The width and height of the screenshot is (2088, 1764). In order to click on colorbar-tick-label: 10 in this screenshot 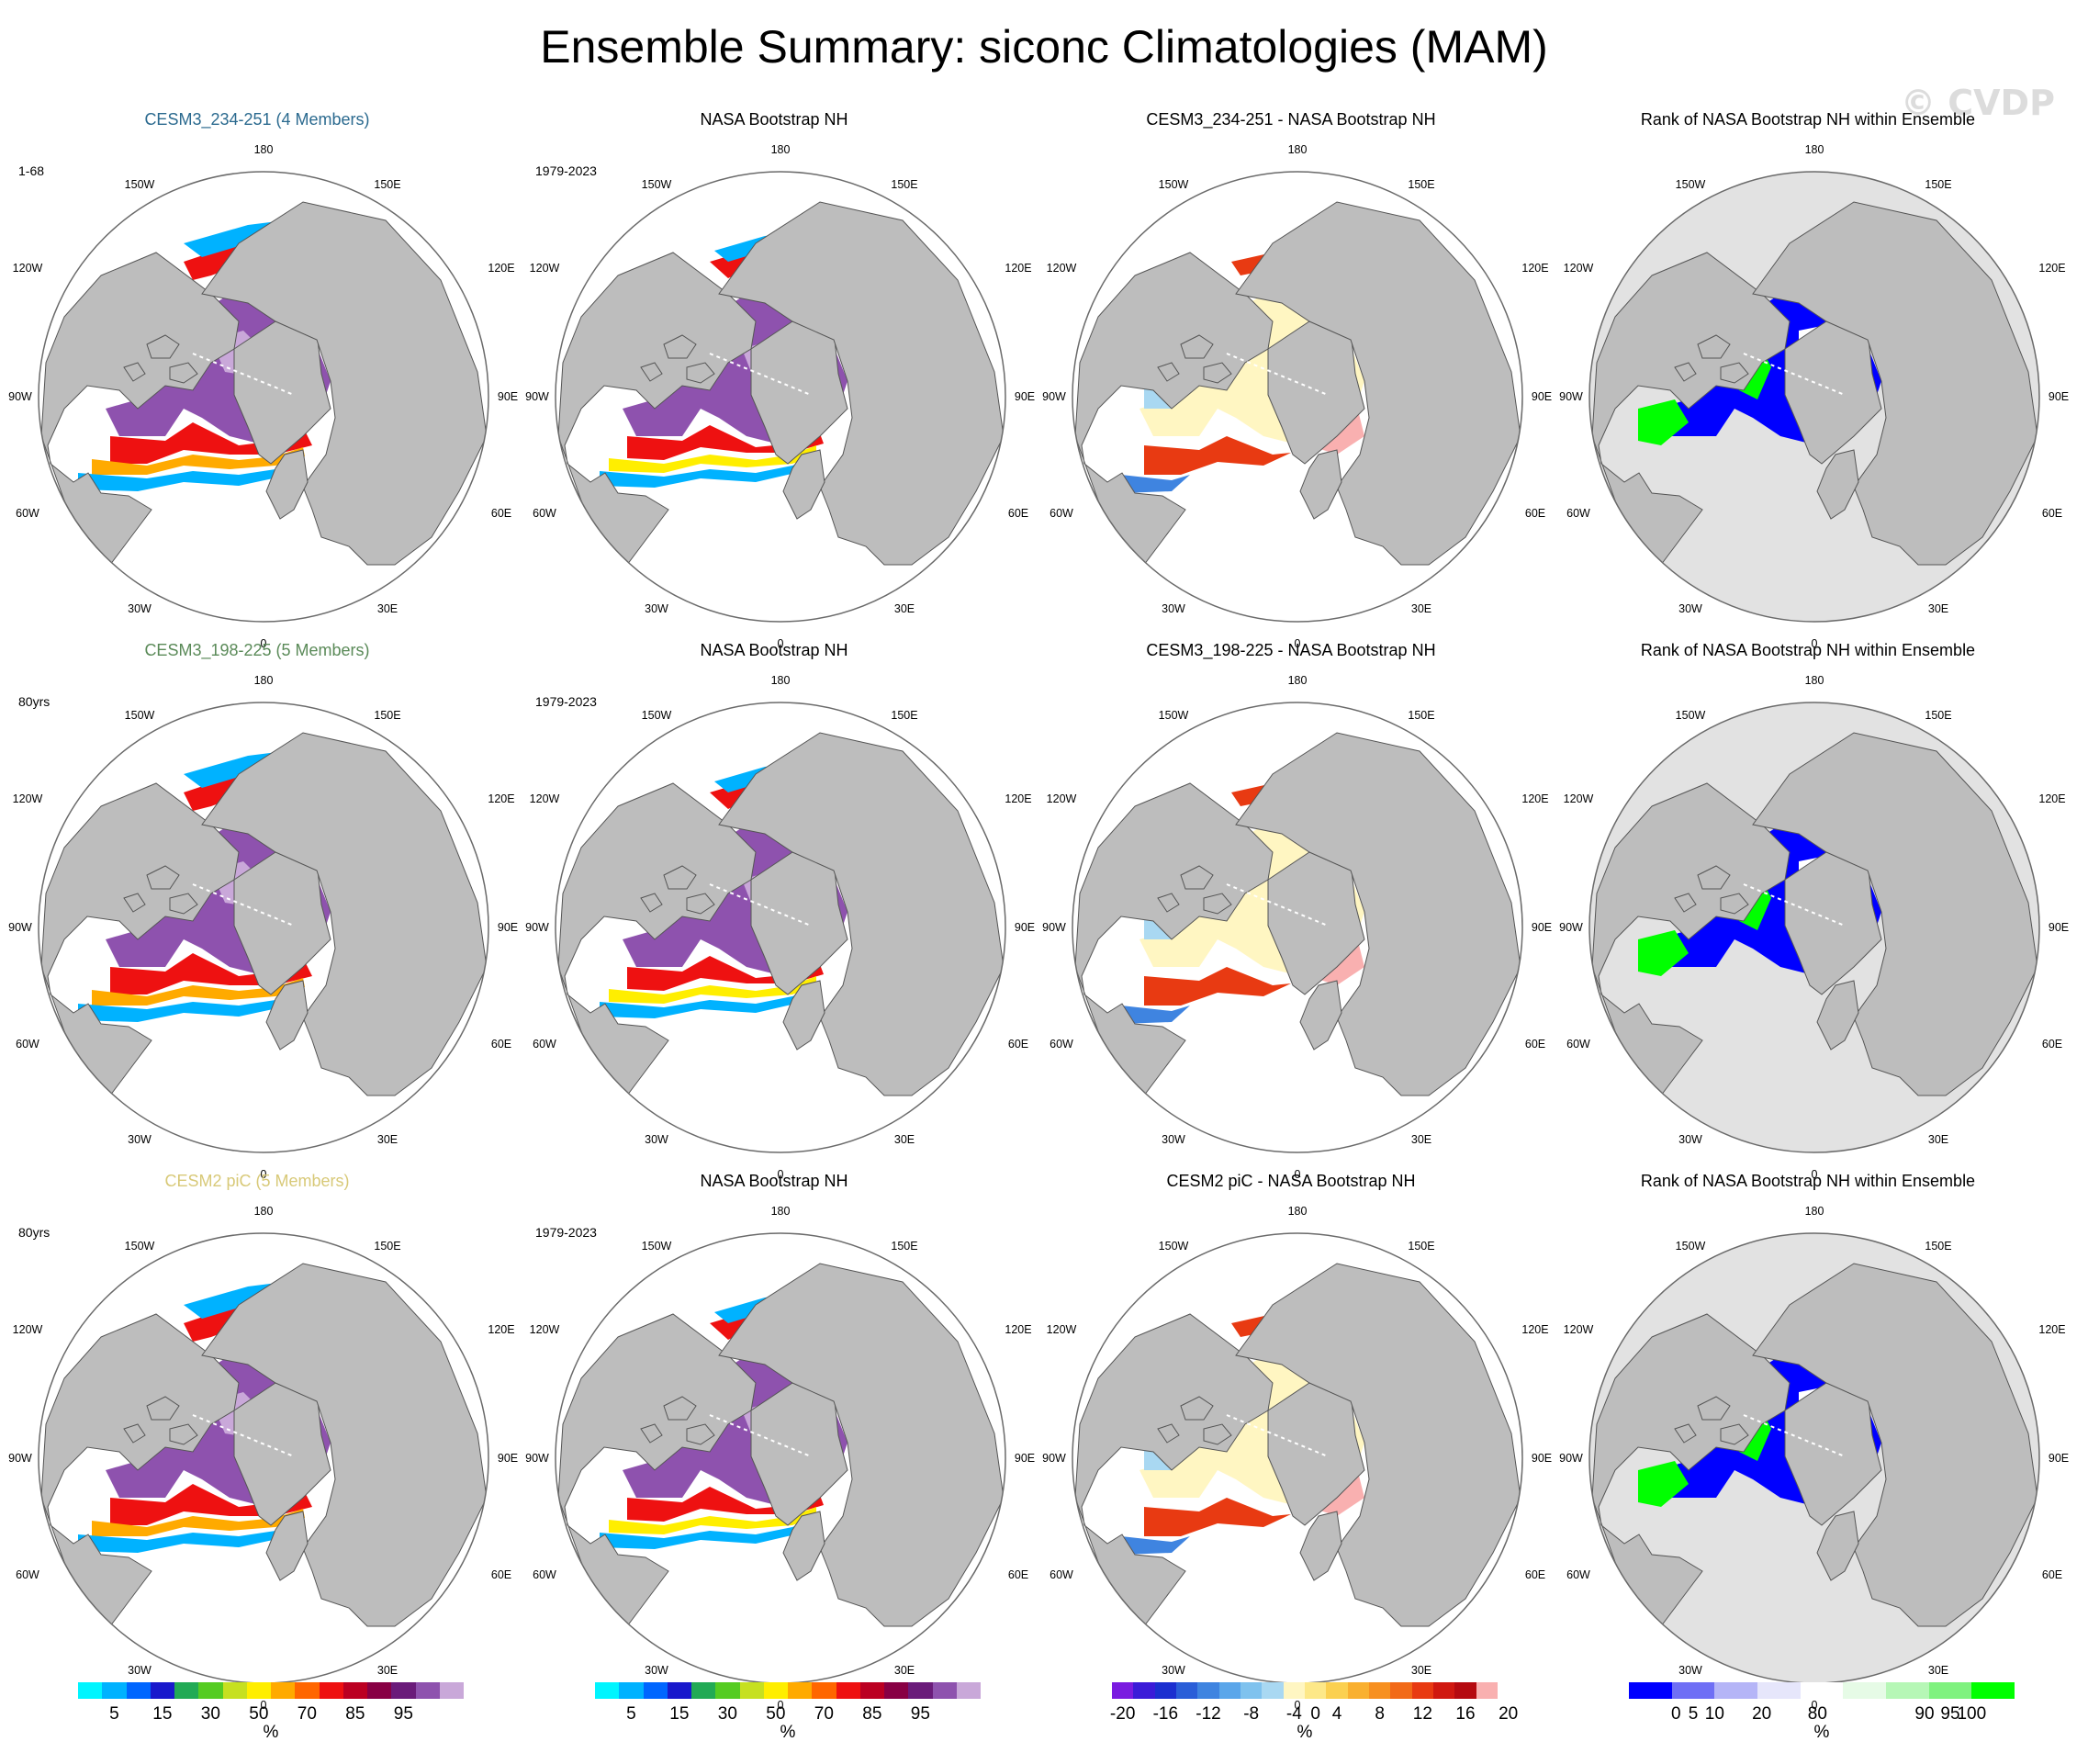, I will do `click(1714, 1714)`.